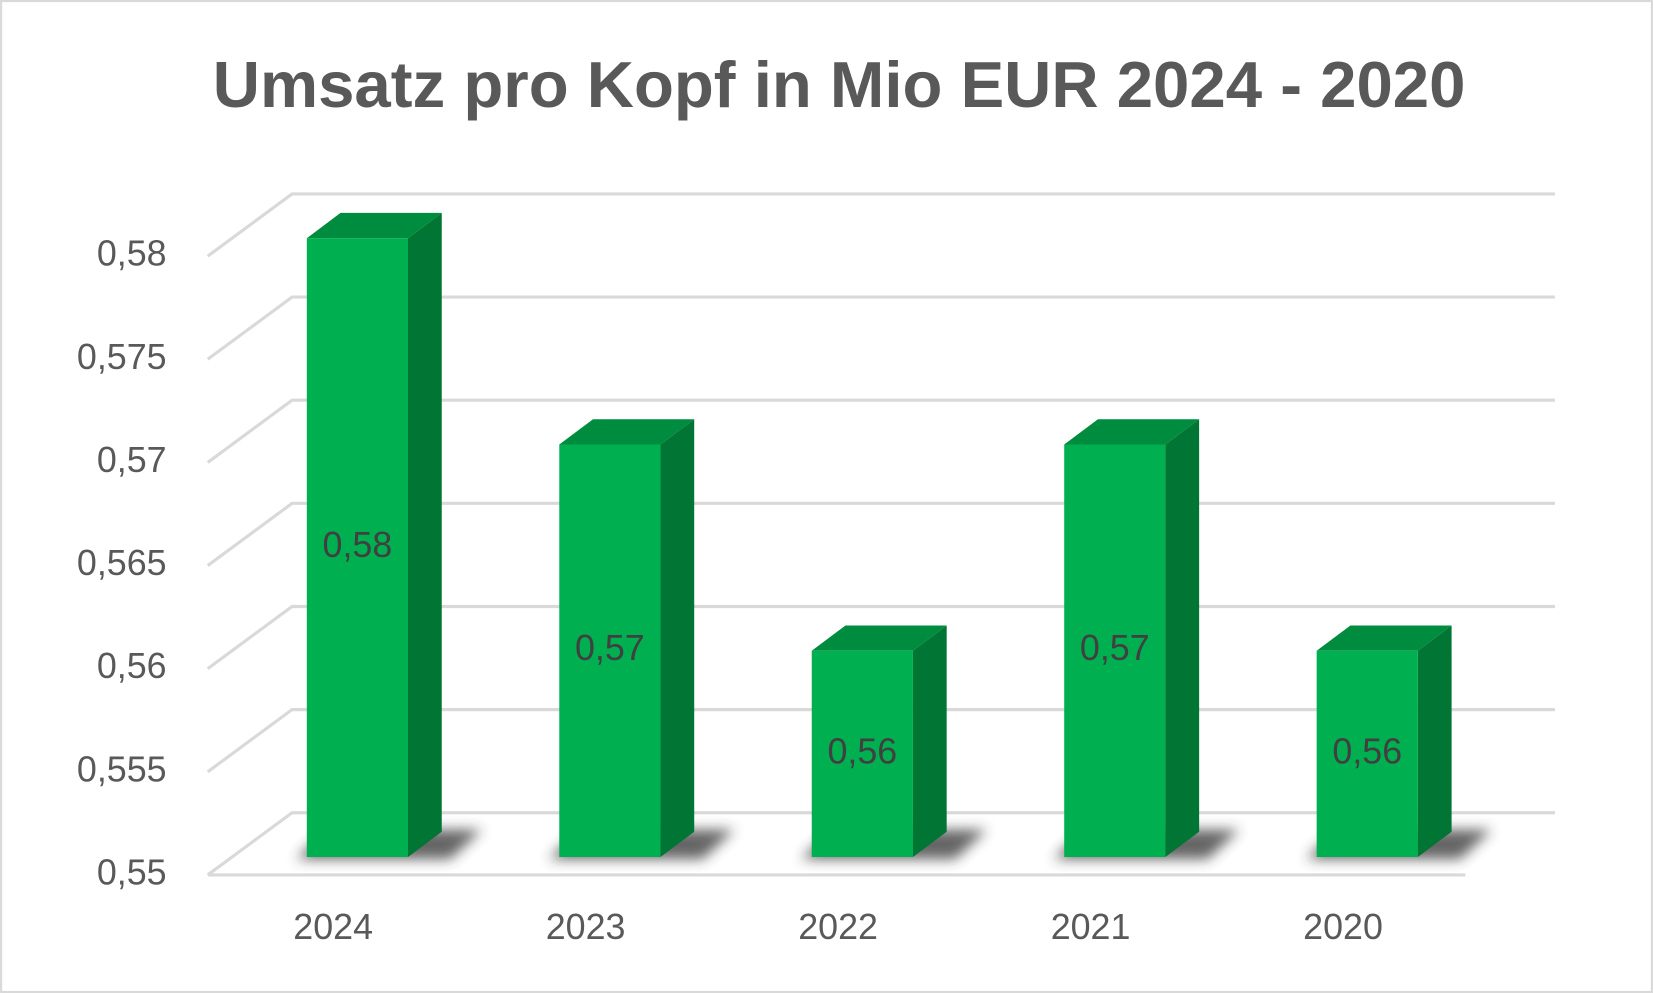 This screenshot has height=993, width=1653. What do you see at coordinates (132, 460) in the screenshot?
I see `y-tick-label: 0,57` at bounding box center [132, 460].